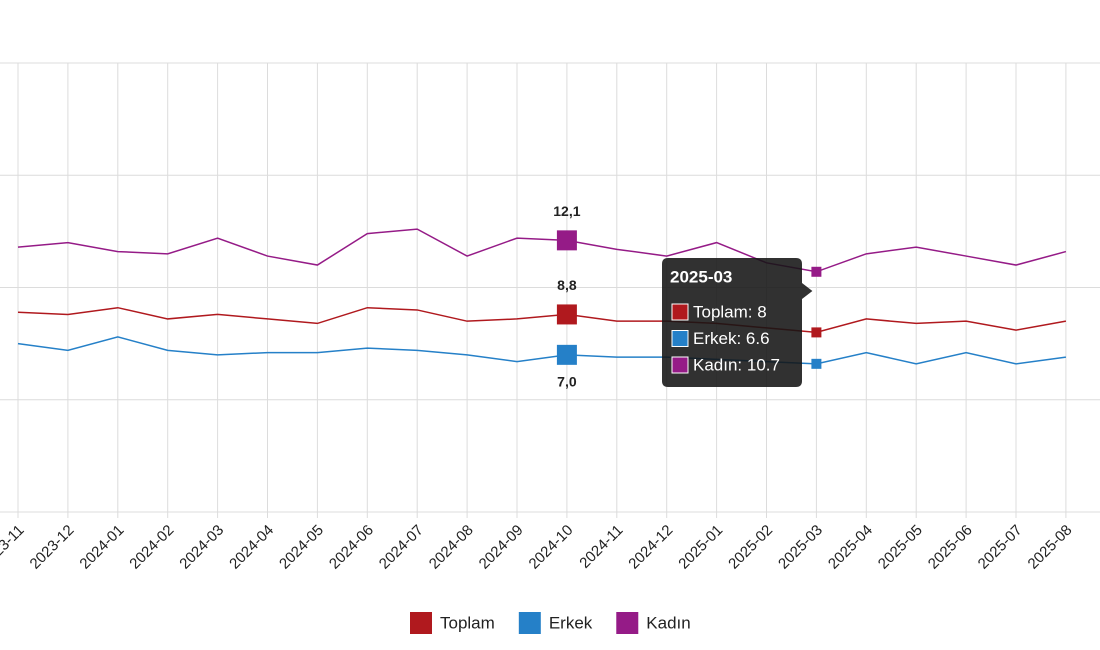  I want to click on x-tick-label: 2024-03, so click(201, 547).